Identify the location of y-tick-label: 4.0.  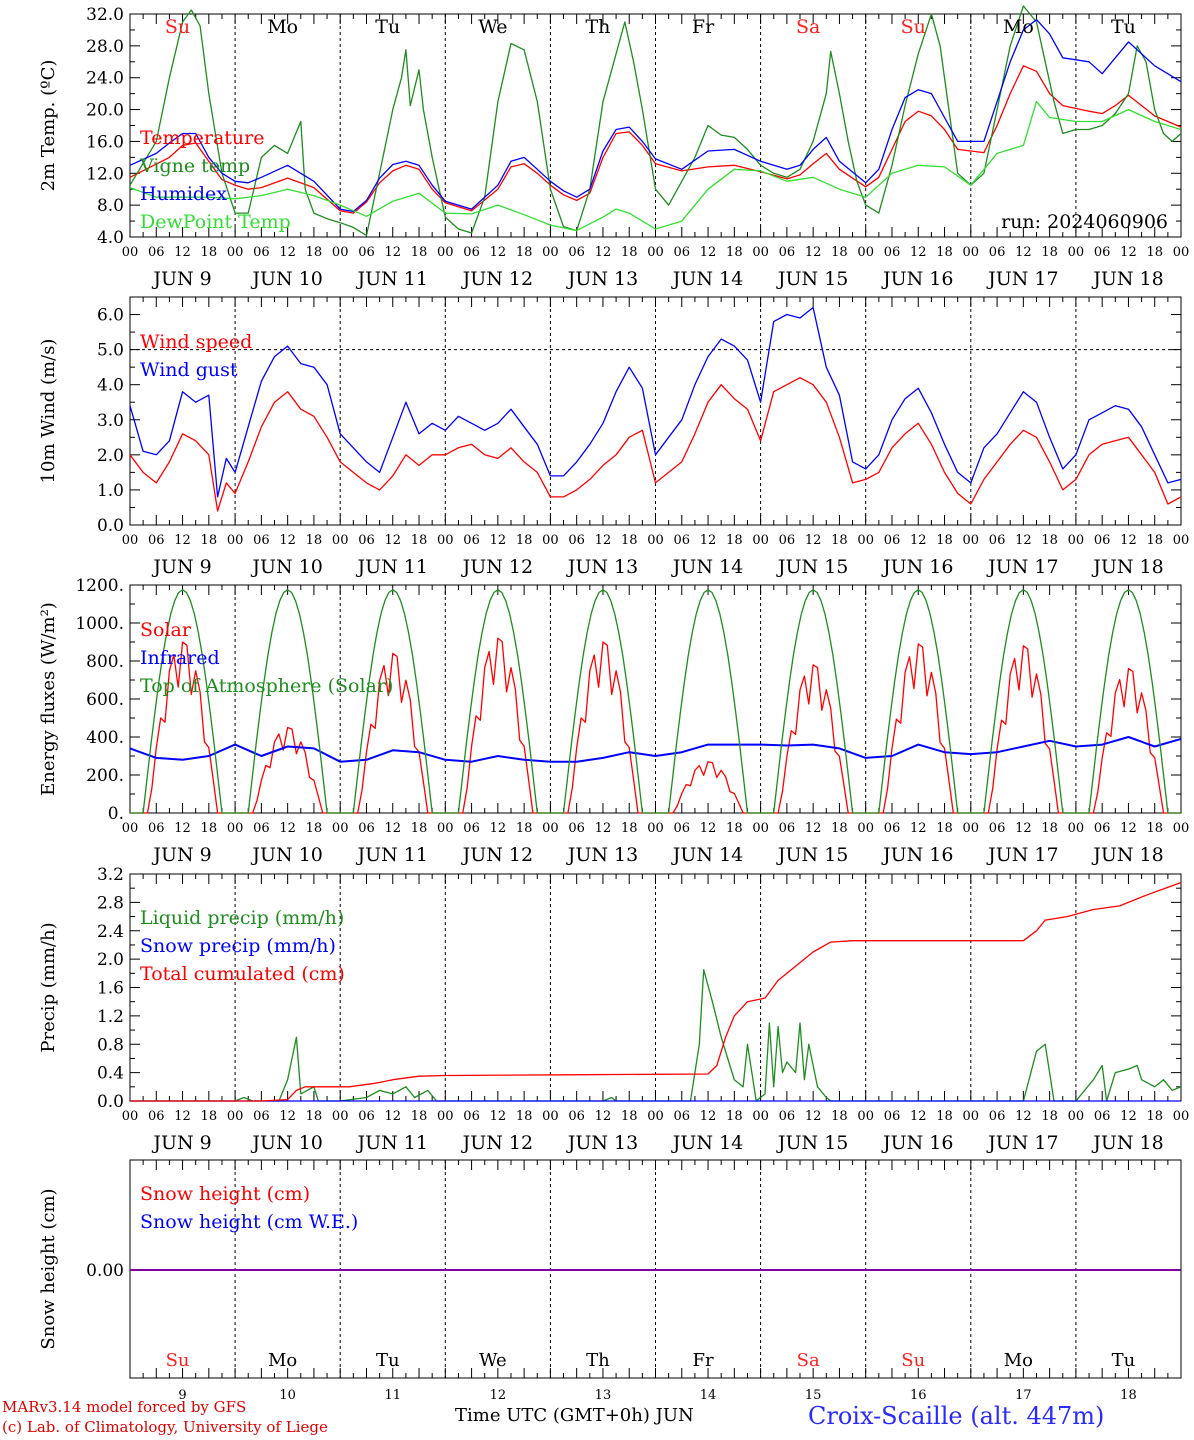
(110, 386).